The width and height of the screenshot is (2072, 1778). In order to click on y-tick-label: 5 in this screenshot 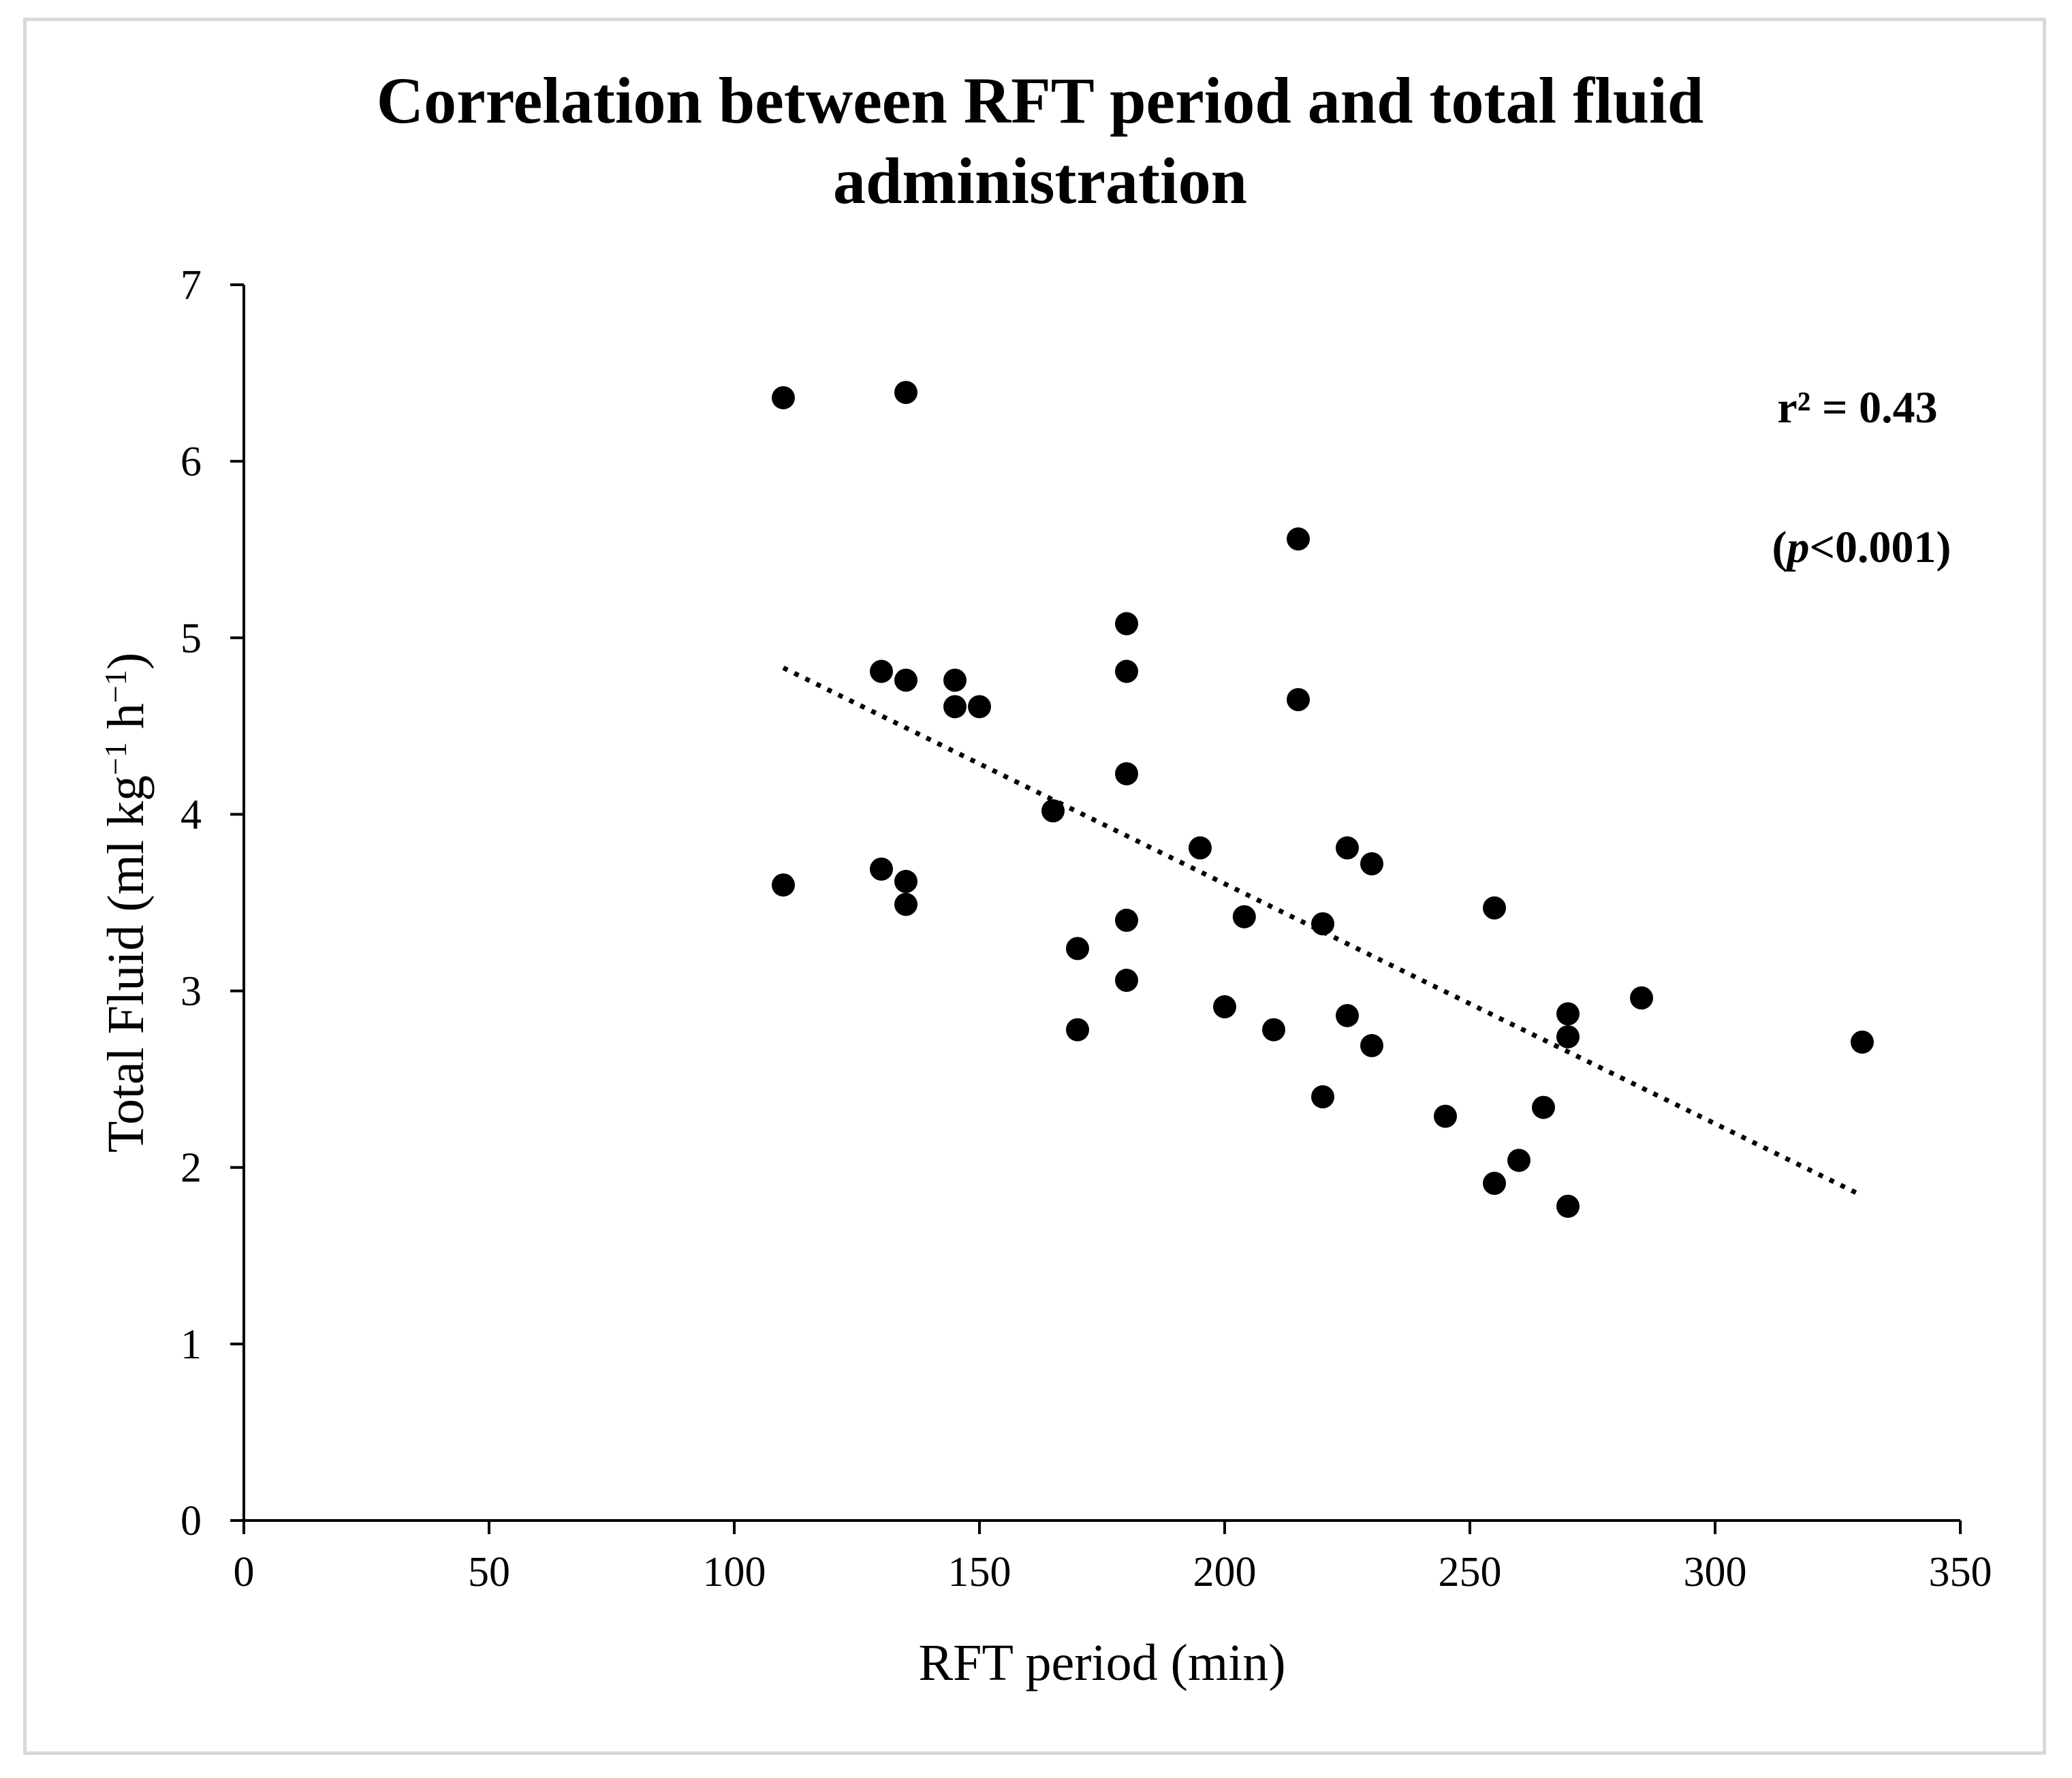, I will do `click(191, 638)`.